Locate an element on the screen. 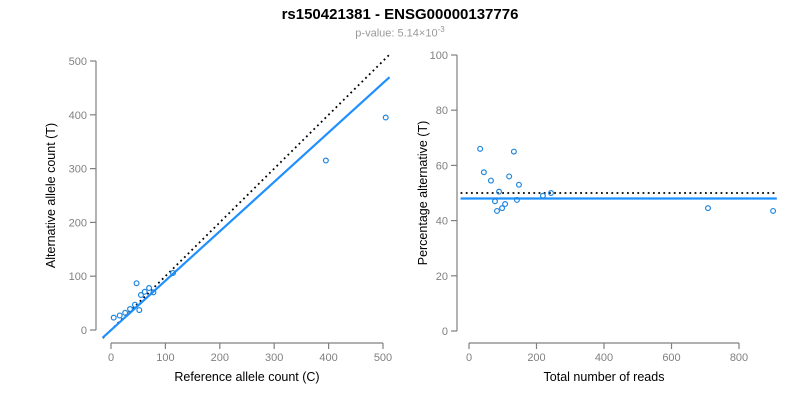 This screenshot has height=400, width=800. pvalue-exponent: -3 is located at coordinates (441, 29).